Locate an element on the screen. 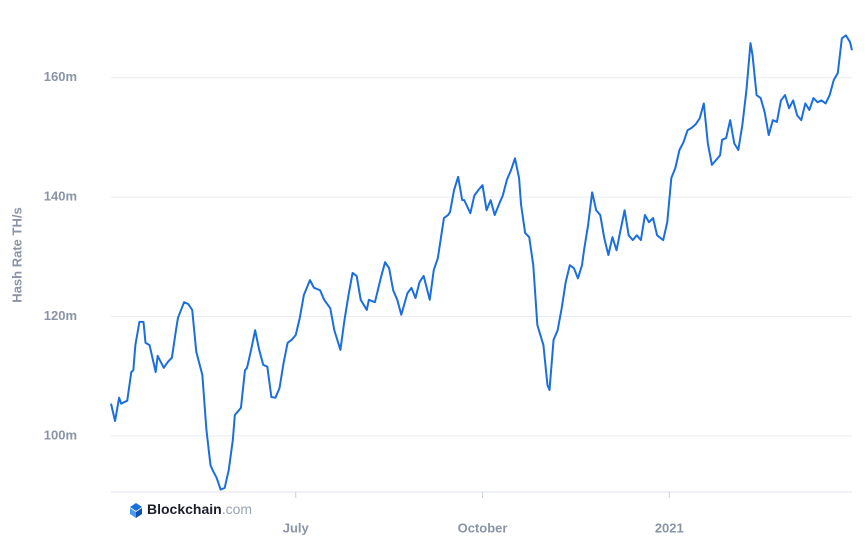 The height and width of the screenshot is (551, 868). brand-logo: Blockchain.com is located at coordinates (191, 509).